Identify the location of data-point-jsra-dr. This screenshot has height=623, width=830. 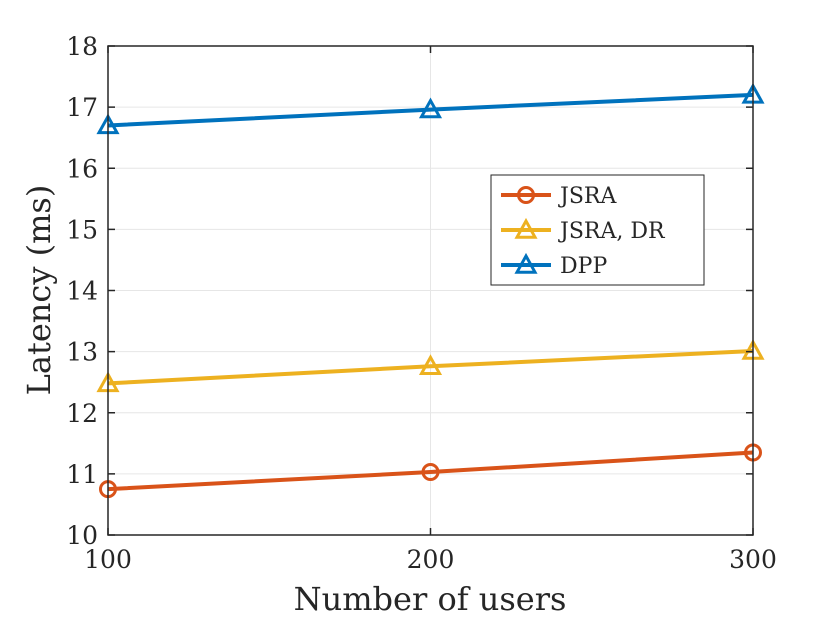
(430, 364).